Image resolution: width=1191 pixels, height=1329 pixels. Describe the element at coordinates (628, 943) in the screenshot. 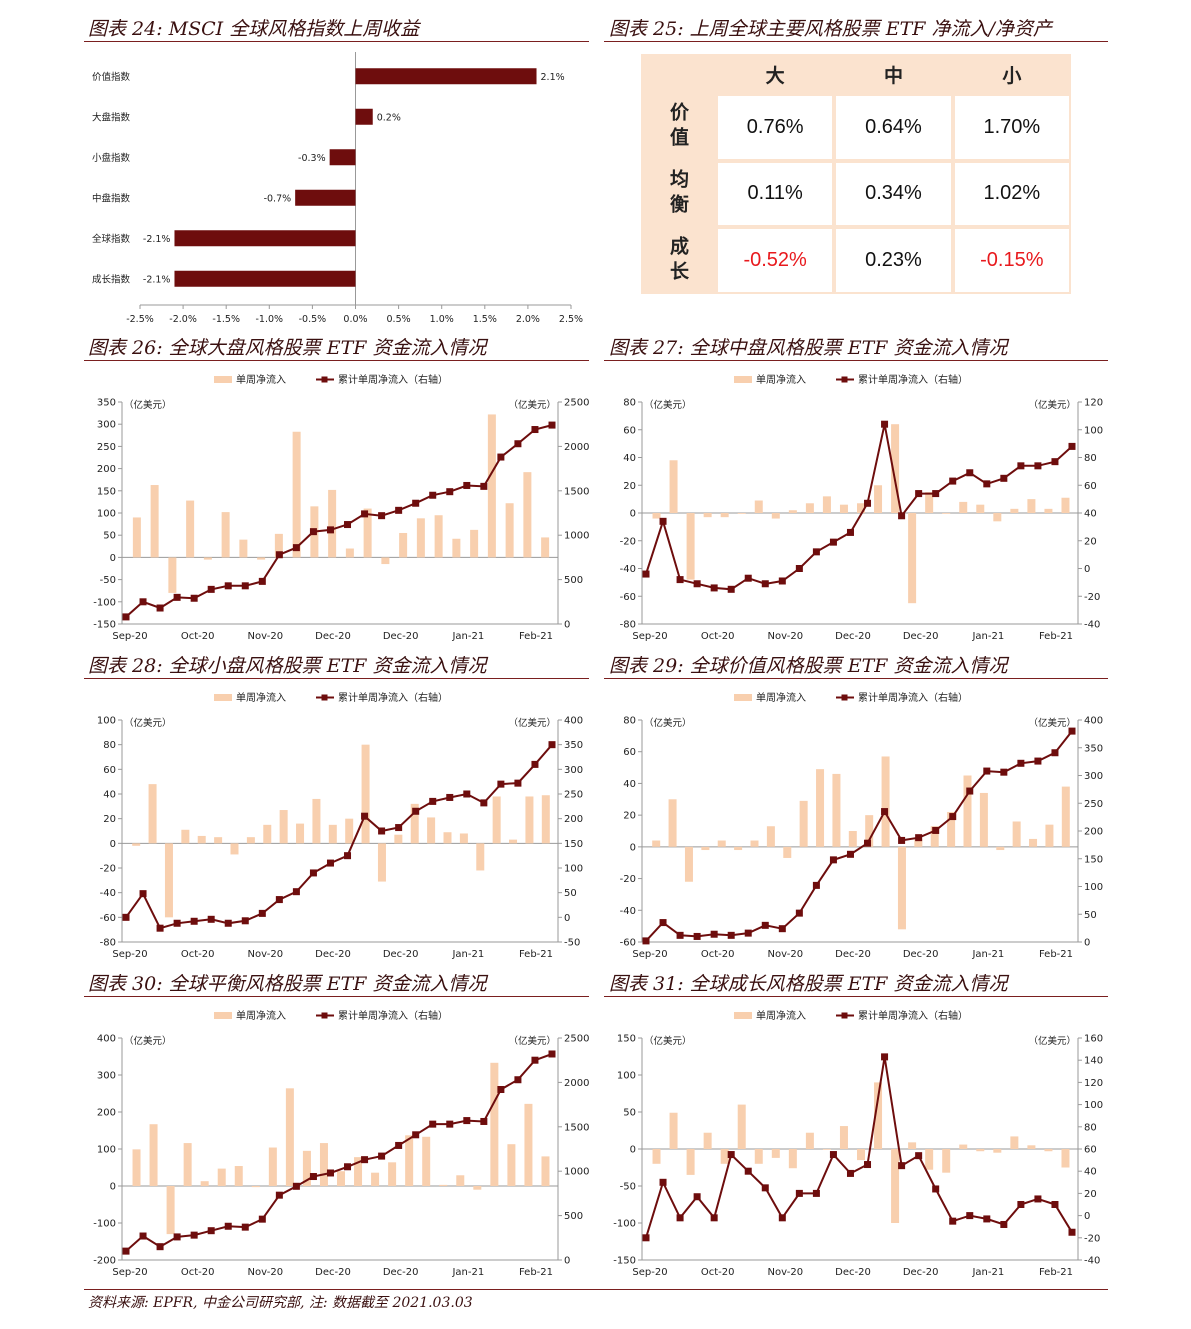

I see `fig29-left-tick-label: -60` at that location.